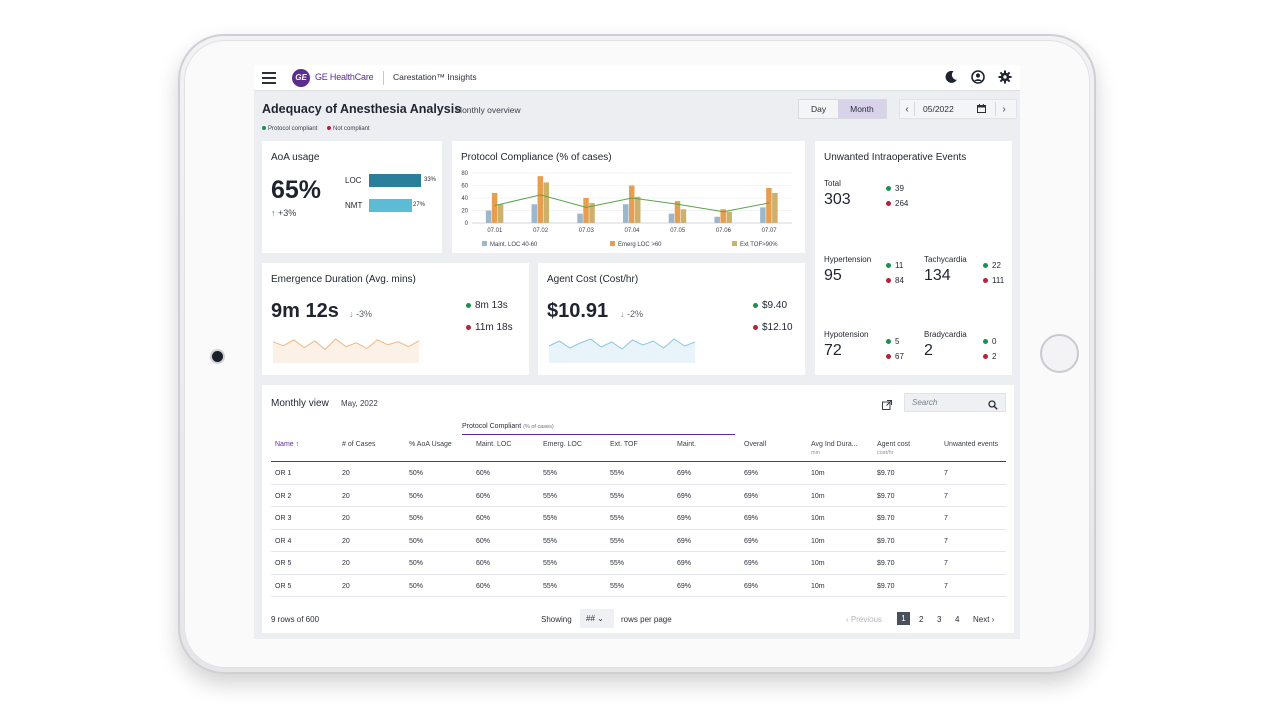  I want to click on column-header-1: # of Cases, so click(359, 444).